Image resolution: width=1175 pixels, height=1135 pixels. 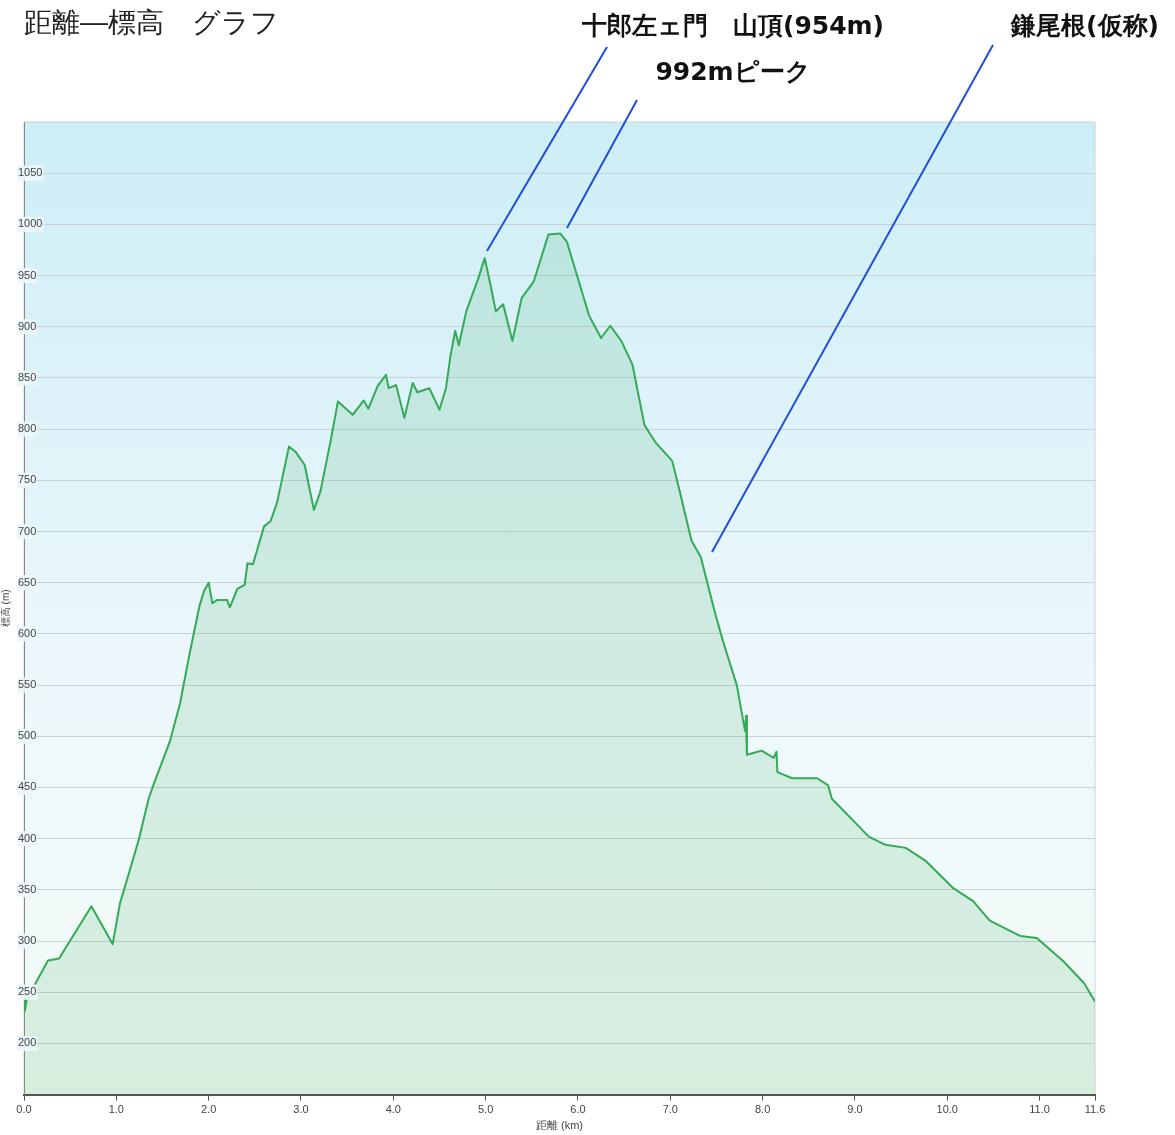 What do you see at coordinates (27, 786) in the screenshot?
I see `y-tick-label: 450` at bounding box center [27, 786].